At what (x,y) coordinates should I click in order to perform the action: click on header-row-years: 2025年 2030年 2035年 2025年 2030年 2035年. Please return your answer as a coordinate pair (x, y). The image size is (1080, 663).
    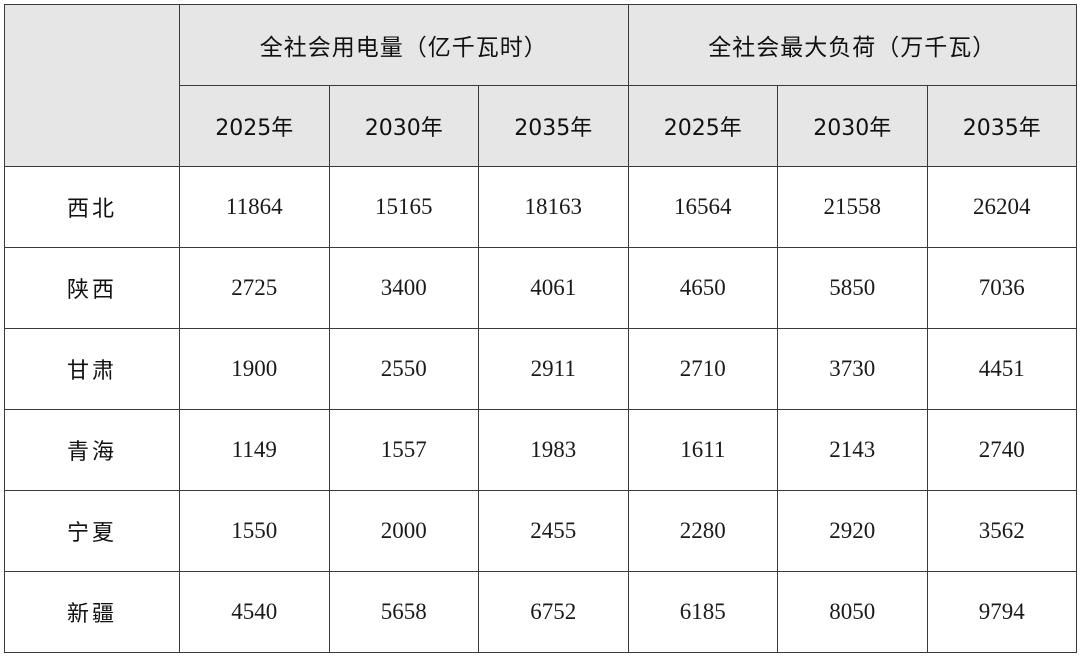
    Looking at the image, I should click on (541, 126).